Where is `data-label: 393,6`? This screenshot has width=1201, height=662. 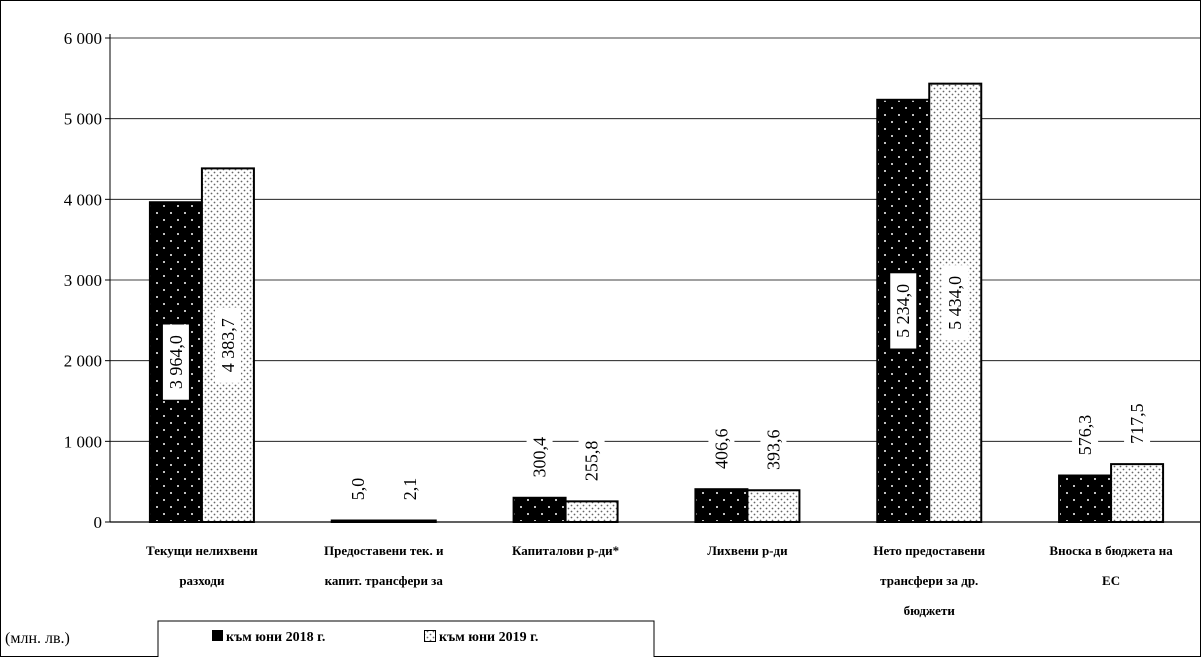 data-label: 393,6 is located at coordinates (773, 449).